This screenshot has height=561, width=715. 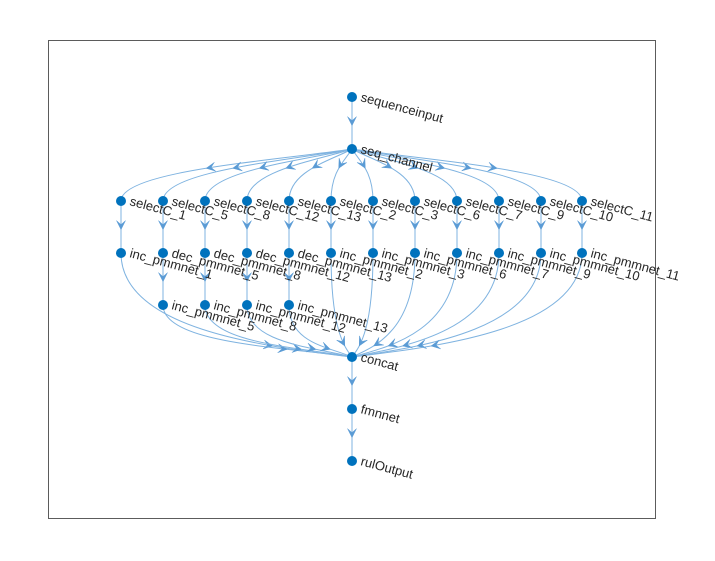 I want to click on edge-inc_pmmnet_13-to-concat, so click(x=320, y=331).